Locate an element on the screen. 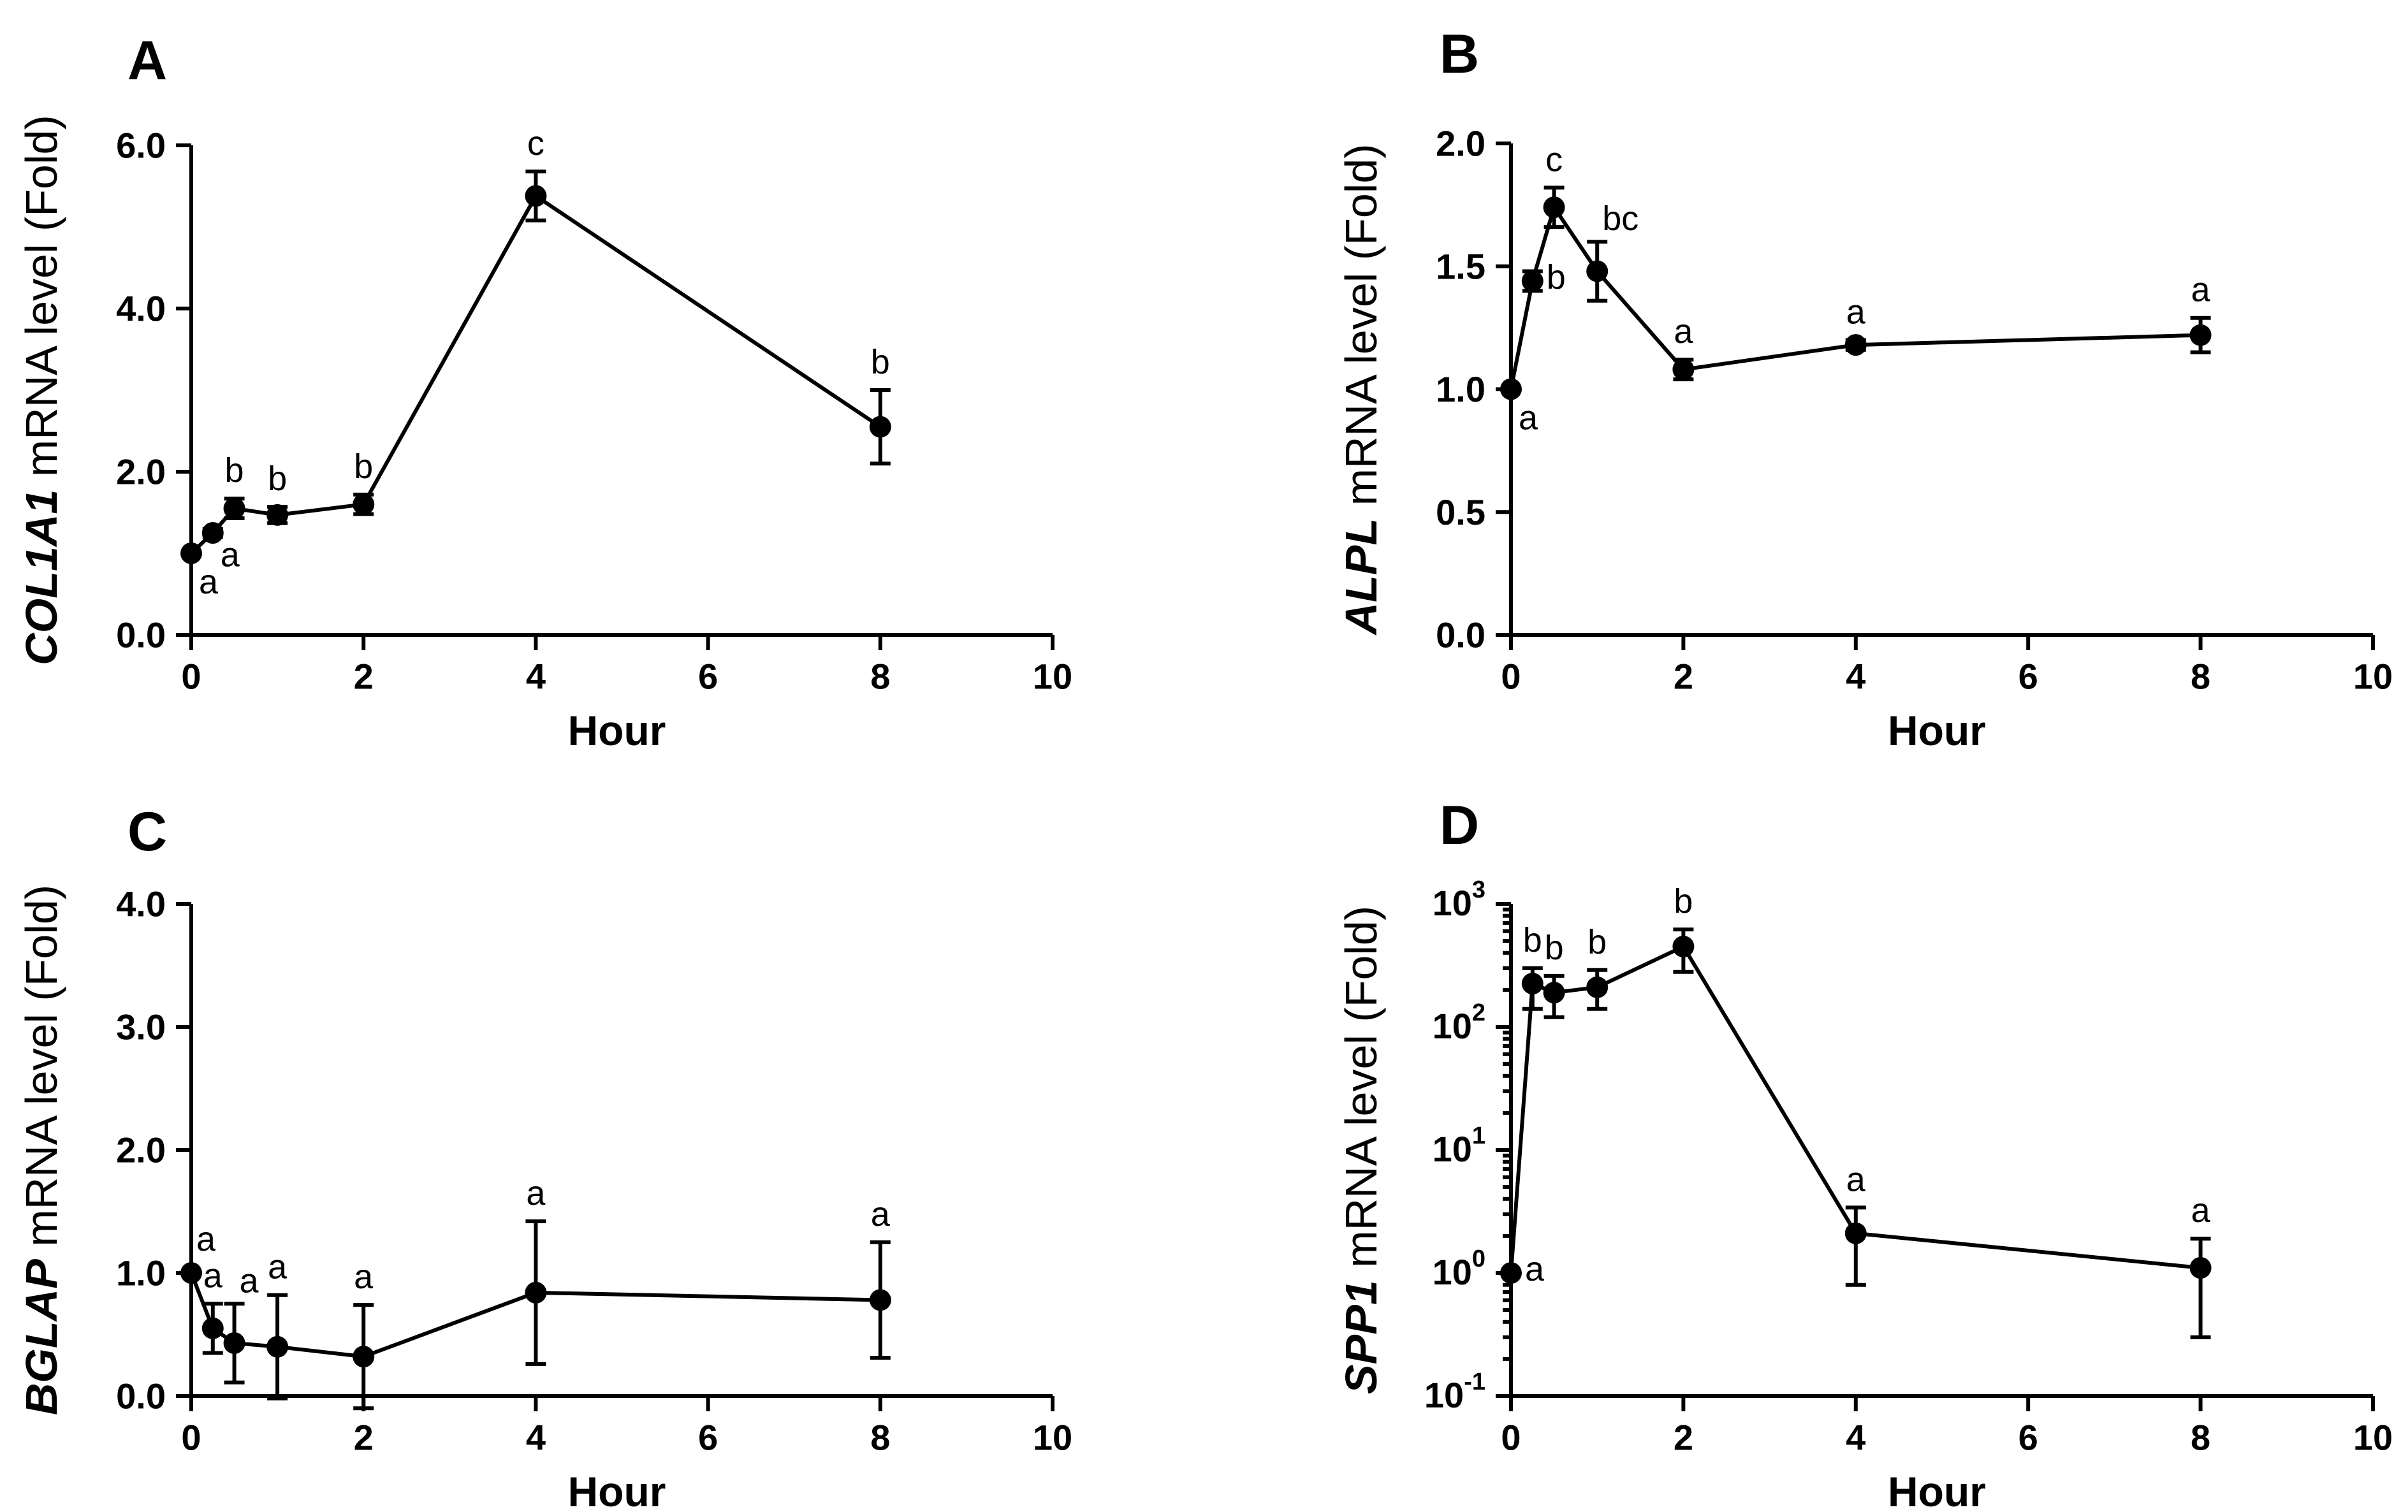 This screenshot has height=1512, width=2408. series-line is located at coordinates (535, 374).